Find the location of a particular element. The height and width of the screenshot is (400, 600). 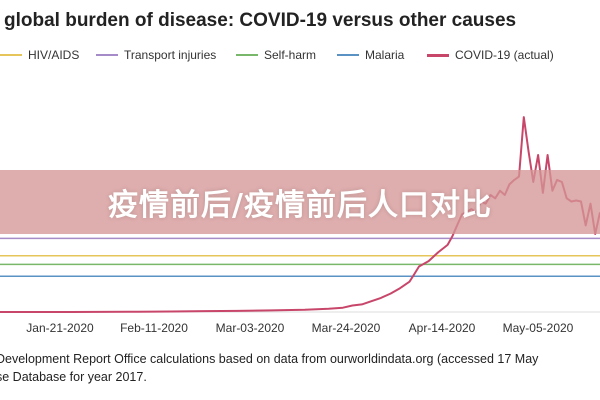

x-tick-label: Apr-14-2020 is located at coordinates (442, 328).